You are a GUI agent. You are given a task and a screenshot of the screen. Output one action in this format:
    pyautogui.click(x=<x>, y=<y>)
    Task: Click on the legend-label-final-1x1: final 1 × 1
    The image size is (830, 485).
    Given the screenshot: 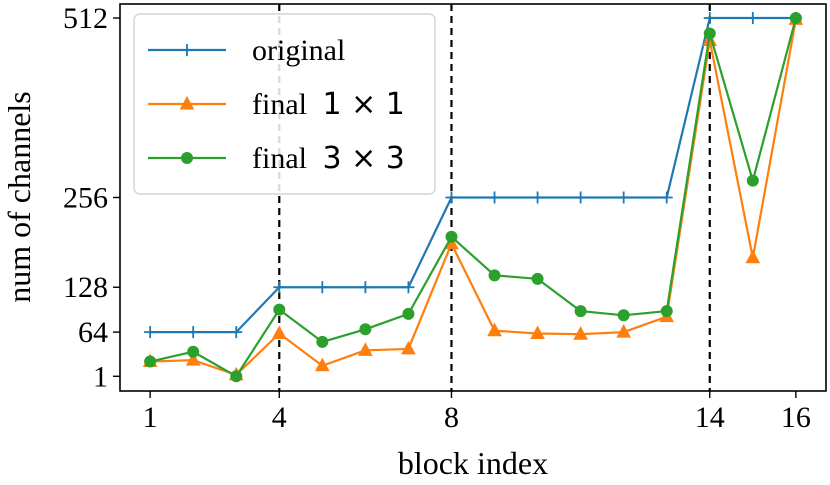 What is the action you would take?
    pyautogui.click(x=328, y=104)
    